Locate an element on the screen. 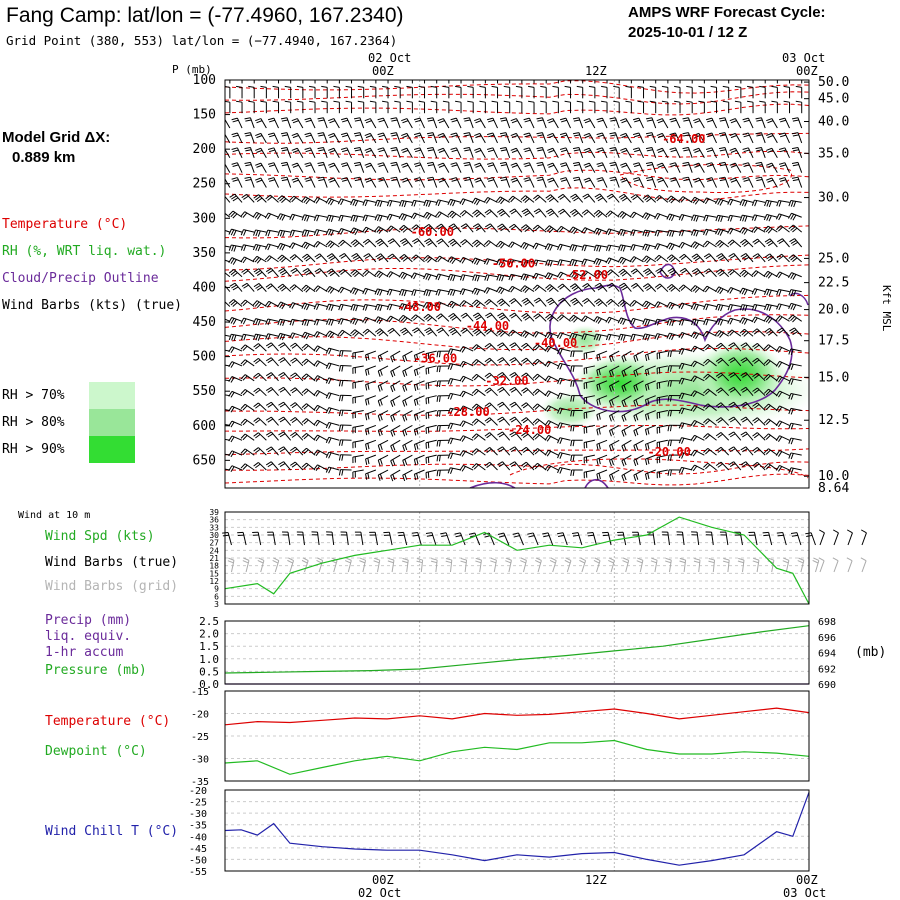  barb-24-21-staff is located at coordinates (481, 437).